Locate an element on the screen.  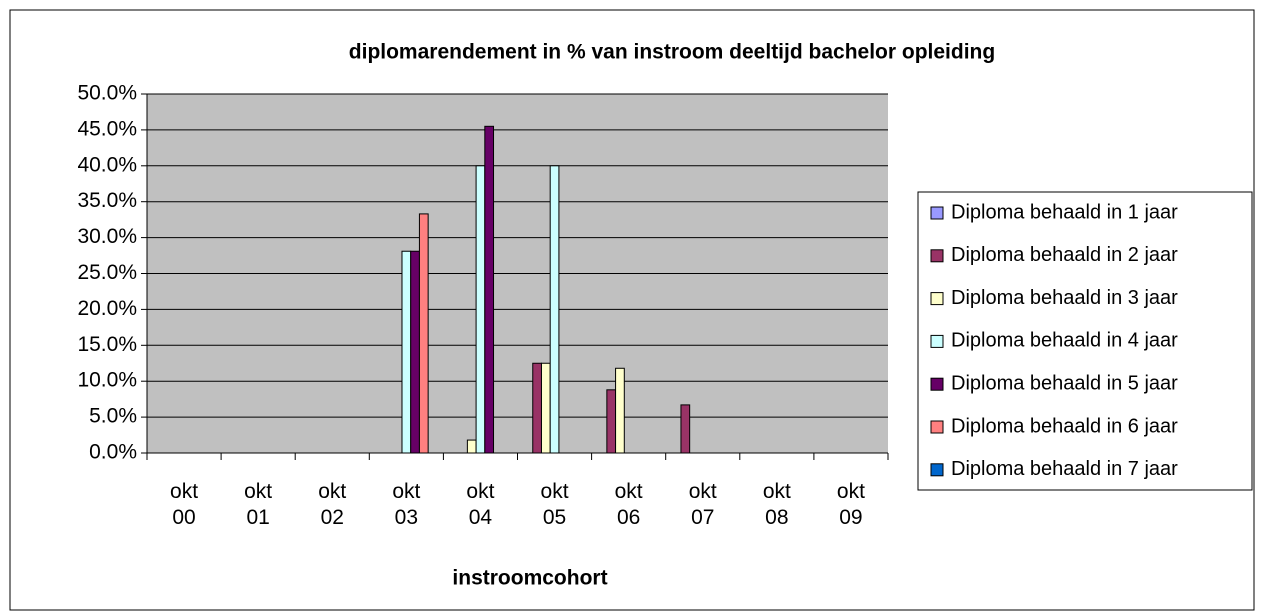
legend-label: Diploma behaald in 2 jaar is located at coordinates (1064, 255).